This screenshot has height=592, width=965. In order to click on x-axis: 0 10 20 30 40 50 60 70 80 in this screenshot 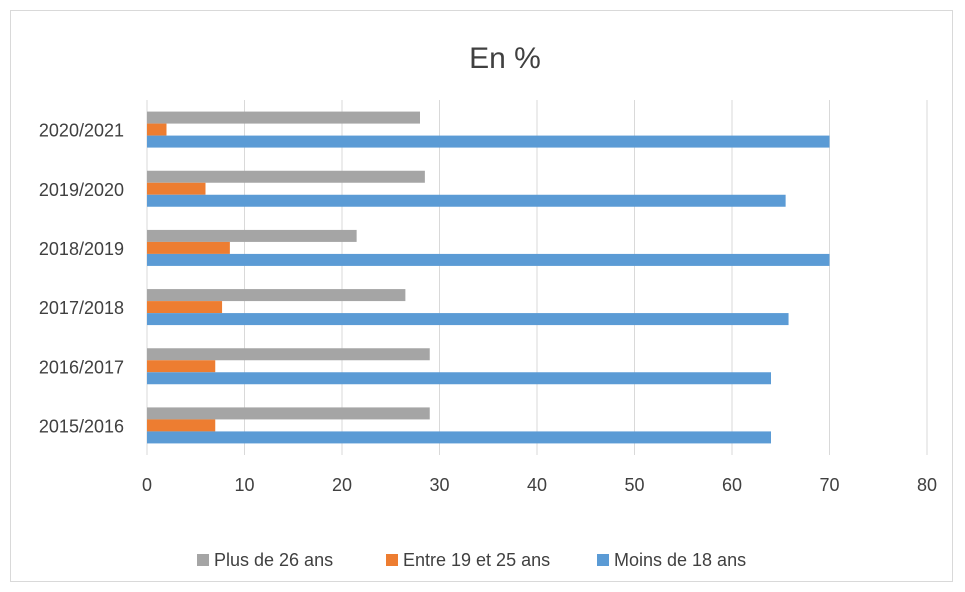, I will do `click(539, 485)`.